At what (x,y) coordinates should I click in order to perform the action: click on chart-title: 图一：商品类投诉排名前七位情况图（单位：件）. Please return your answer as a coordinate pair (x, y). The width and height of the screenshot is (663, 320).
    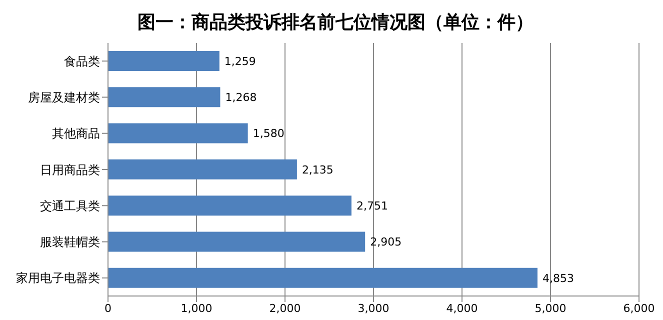
    Looking at the image, I should click on (335, 23).